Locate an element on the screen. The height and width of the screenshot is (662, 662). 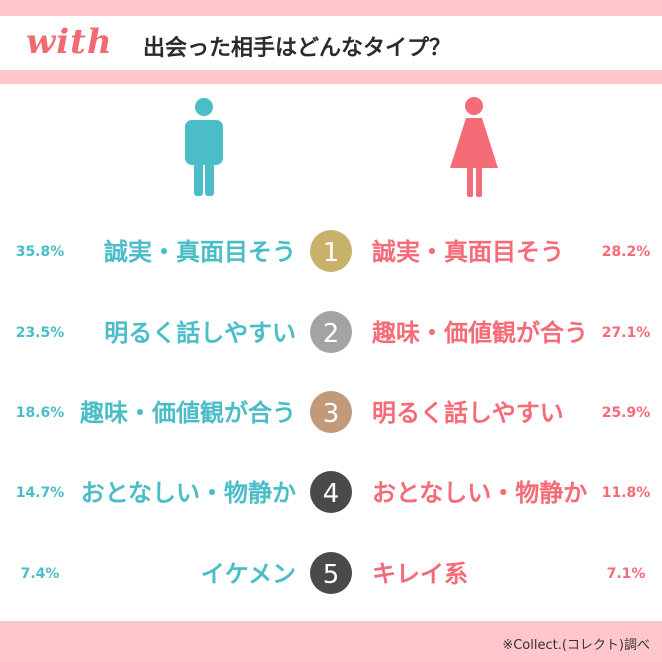
male-percent-label: 23.5% is located at coordinates (40, 333).